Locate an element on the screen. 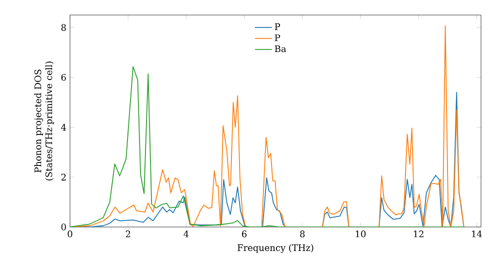 The width and height of the screenshot is (500, 280). y-axis-title: Phonon projected DOS (States/THz·primitive cell) is located at coordinates (44, 121).